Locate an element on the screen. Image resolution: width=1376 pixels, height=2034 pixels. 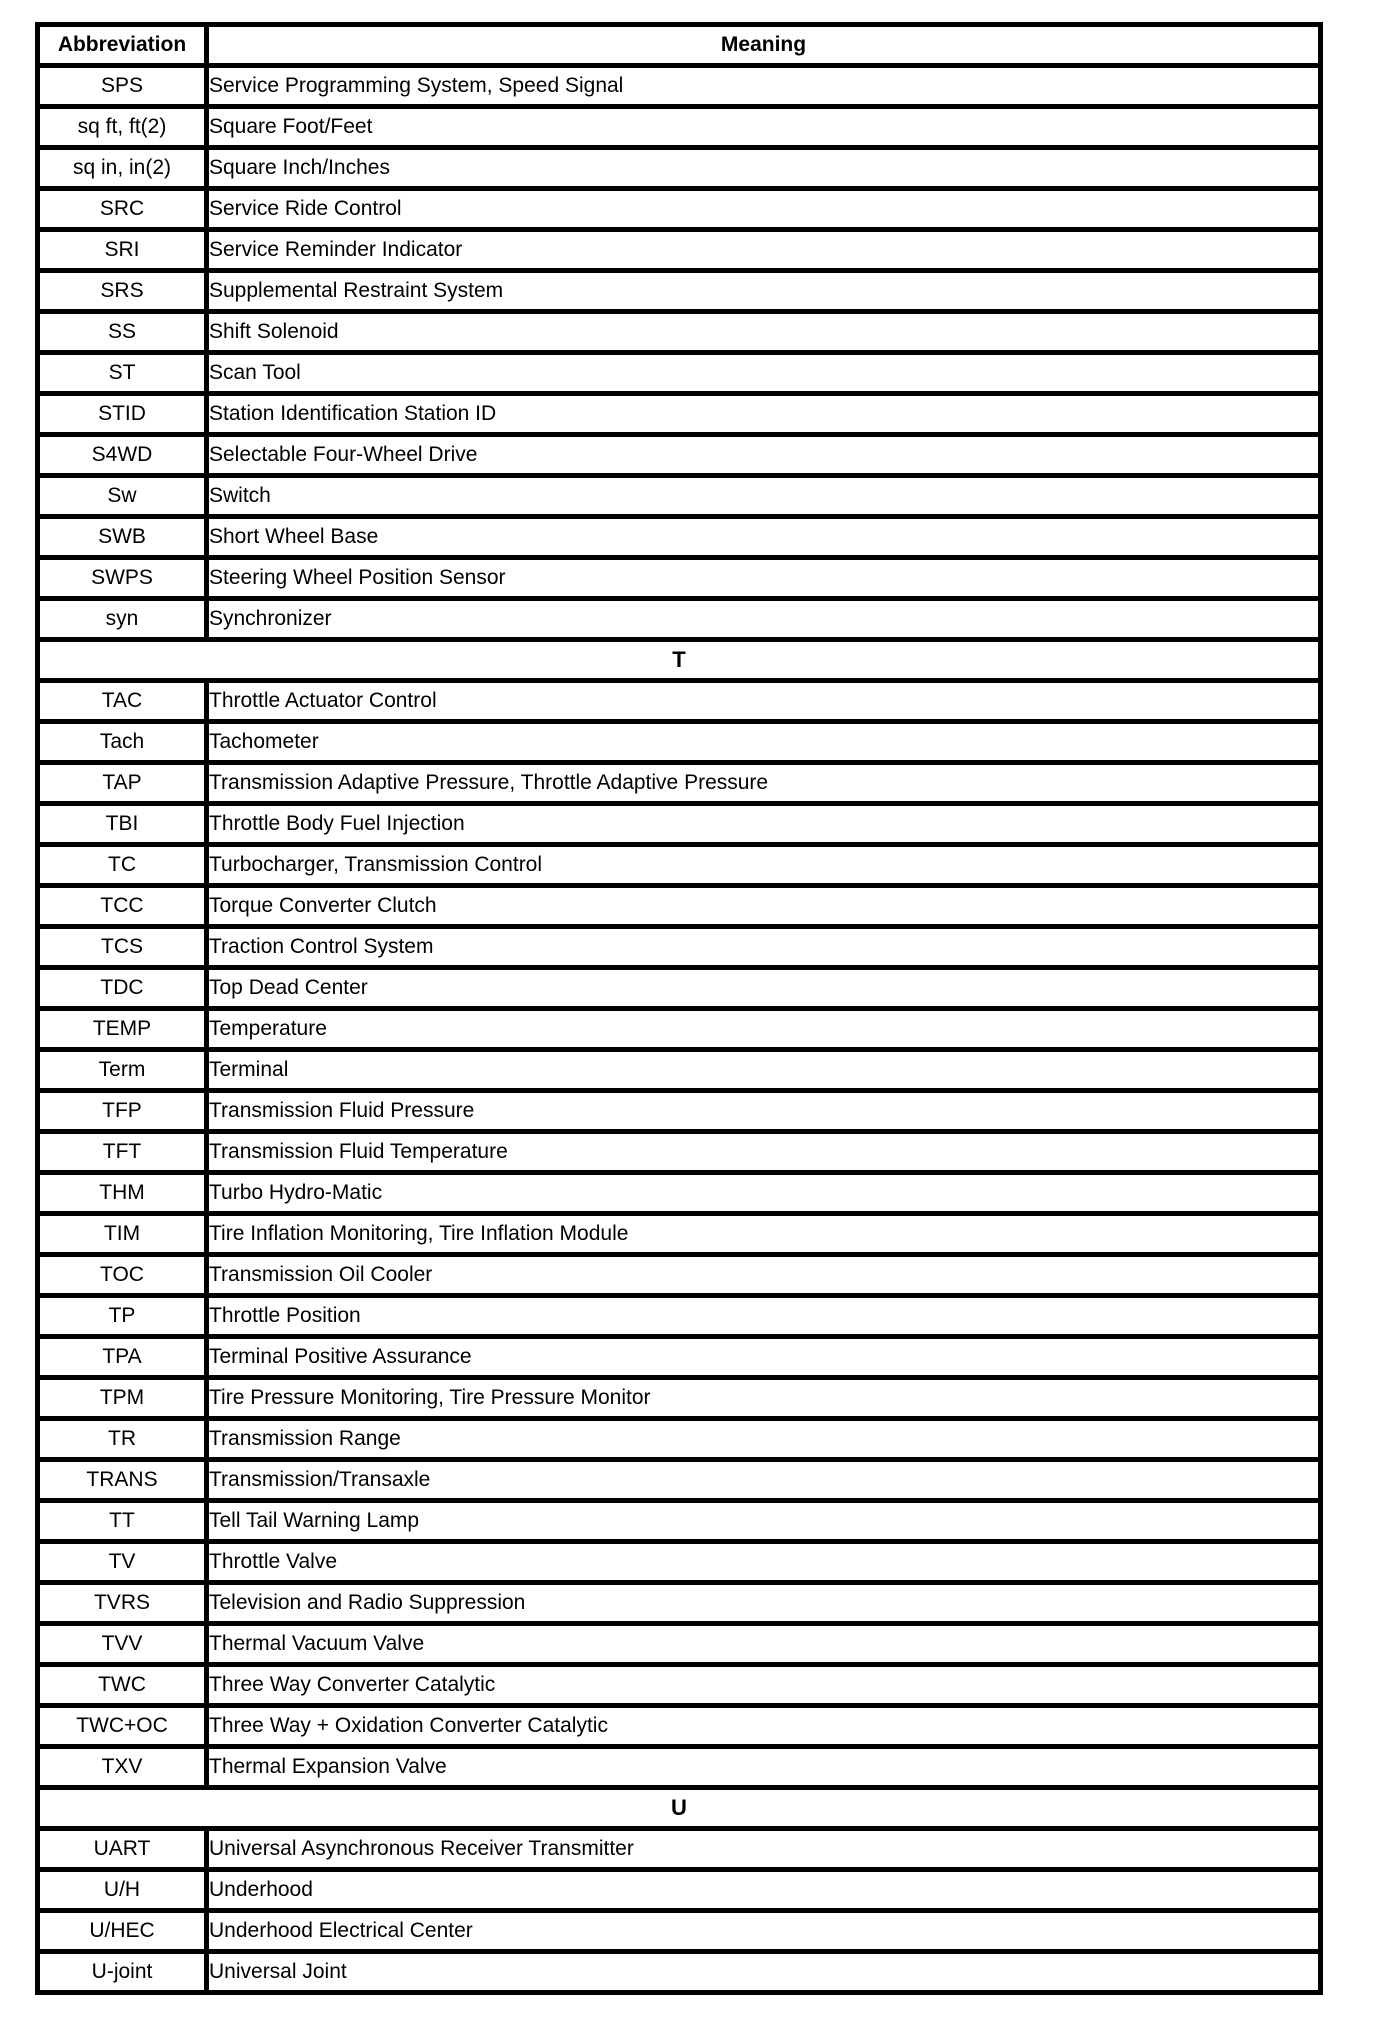
abbreviation-cell: SRC is located at coordinates (122, 209).